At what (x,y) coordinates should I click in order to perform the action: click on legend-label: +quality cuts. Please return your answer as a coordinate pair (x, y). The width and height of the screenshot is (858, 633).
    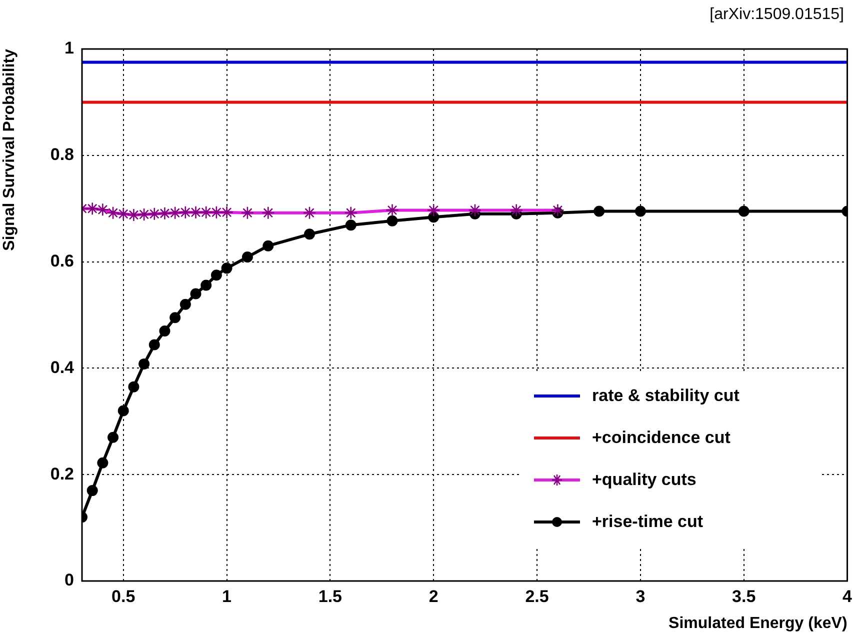
    Looking at the image, I should click on (644, 480).